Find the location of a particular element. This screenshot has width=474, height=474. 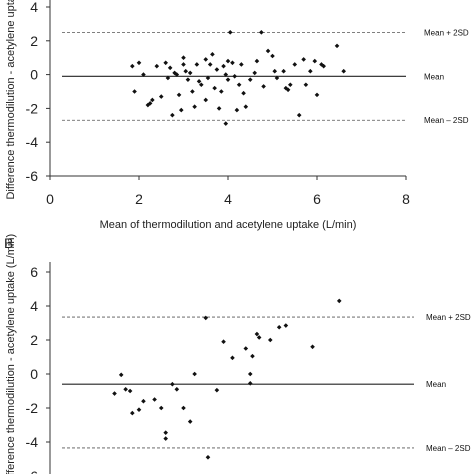

panel-b-y-tick-label: 2 is located at coordinates (34, 340).